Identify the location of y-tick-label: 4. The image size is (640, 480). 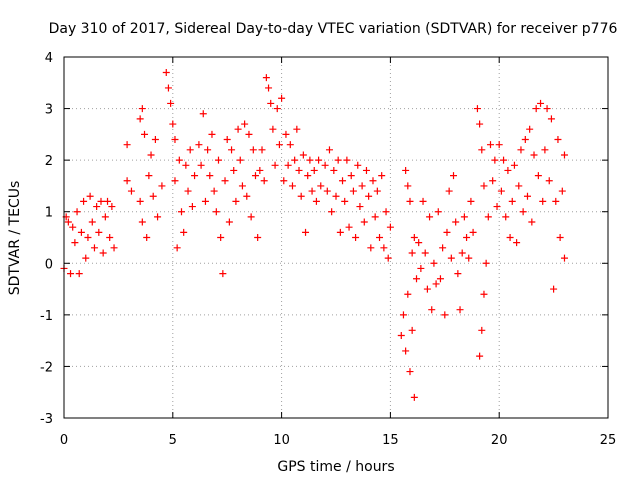
(49, 58).